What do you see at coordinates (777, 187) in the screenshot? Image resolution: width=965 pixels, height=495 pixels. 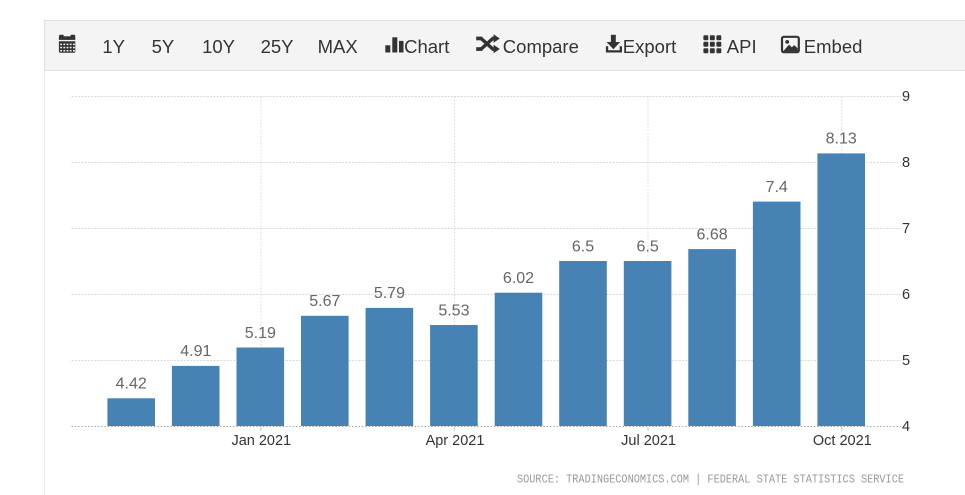 I see `svg-text: 7.4` at bounding box center [777, 187].